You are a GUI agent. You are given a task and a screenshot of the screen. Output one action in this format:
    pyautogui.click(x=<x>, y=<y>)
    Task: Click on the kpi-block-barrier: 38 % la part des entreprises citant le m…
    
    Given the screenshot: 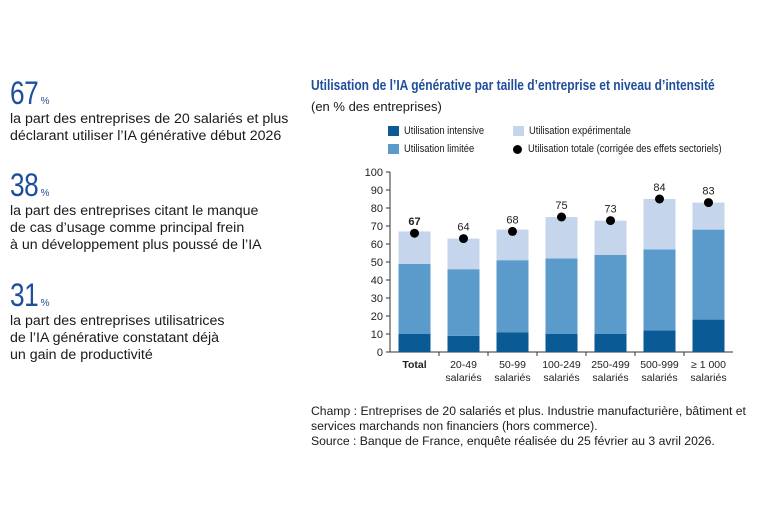 What is the action you would take?
    pyautogui.click(x=155, y=211)
    